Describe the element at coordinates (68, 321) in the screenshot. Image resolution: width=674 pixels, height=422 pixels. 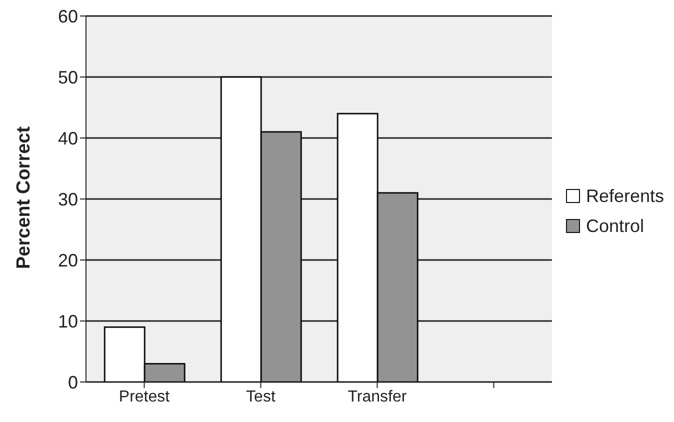
I see `y-tick-label: 10` at that location.